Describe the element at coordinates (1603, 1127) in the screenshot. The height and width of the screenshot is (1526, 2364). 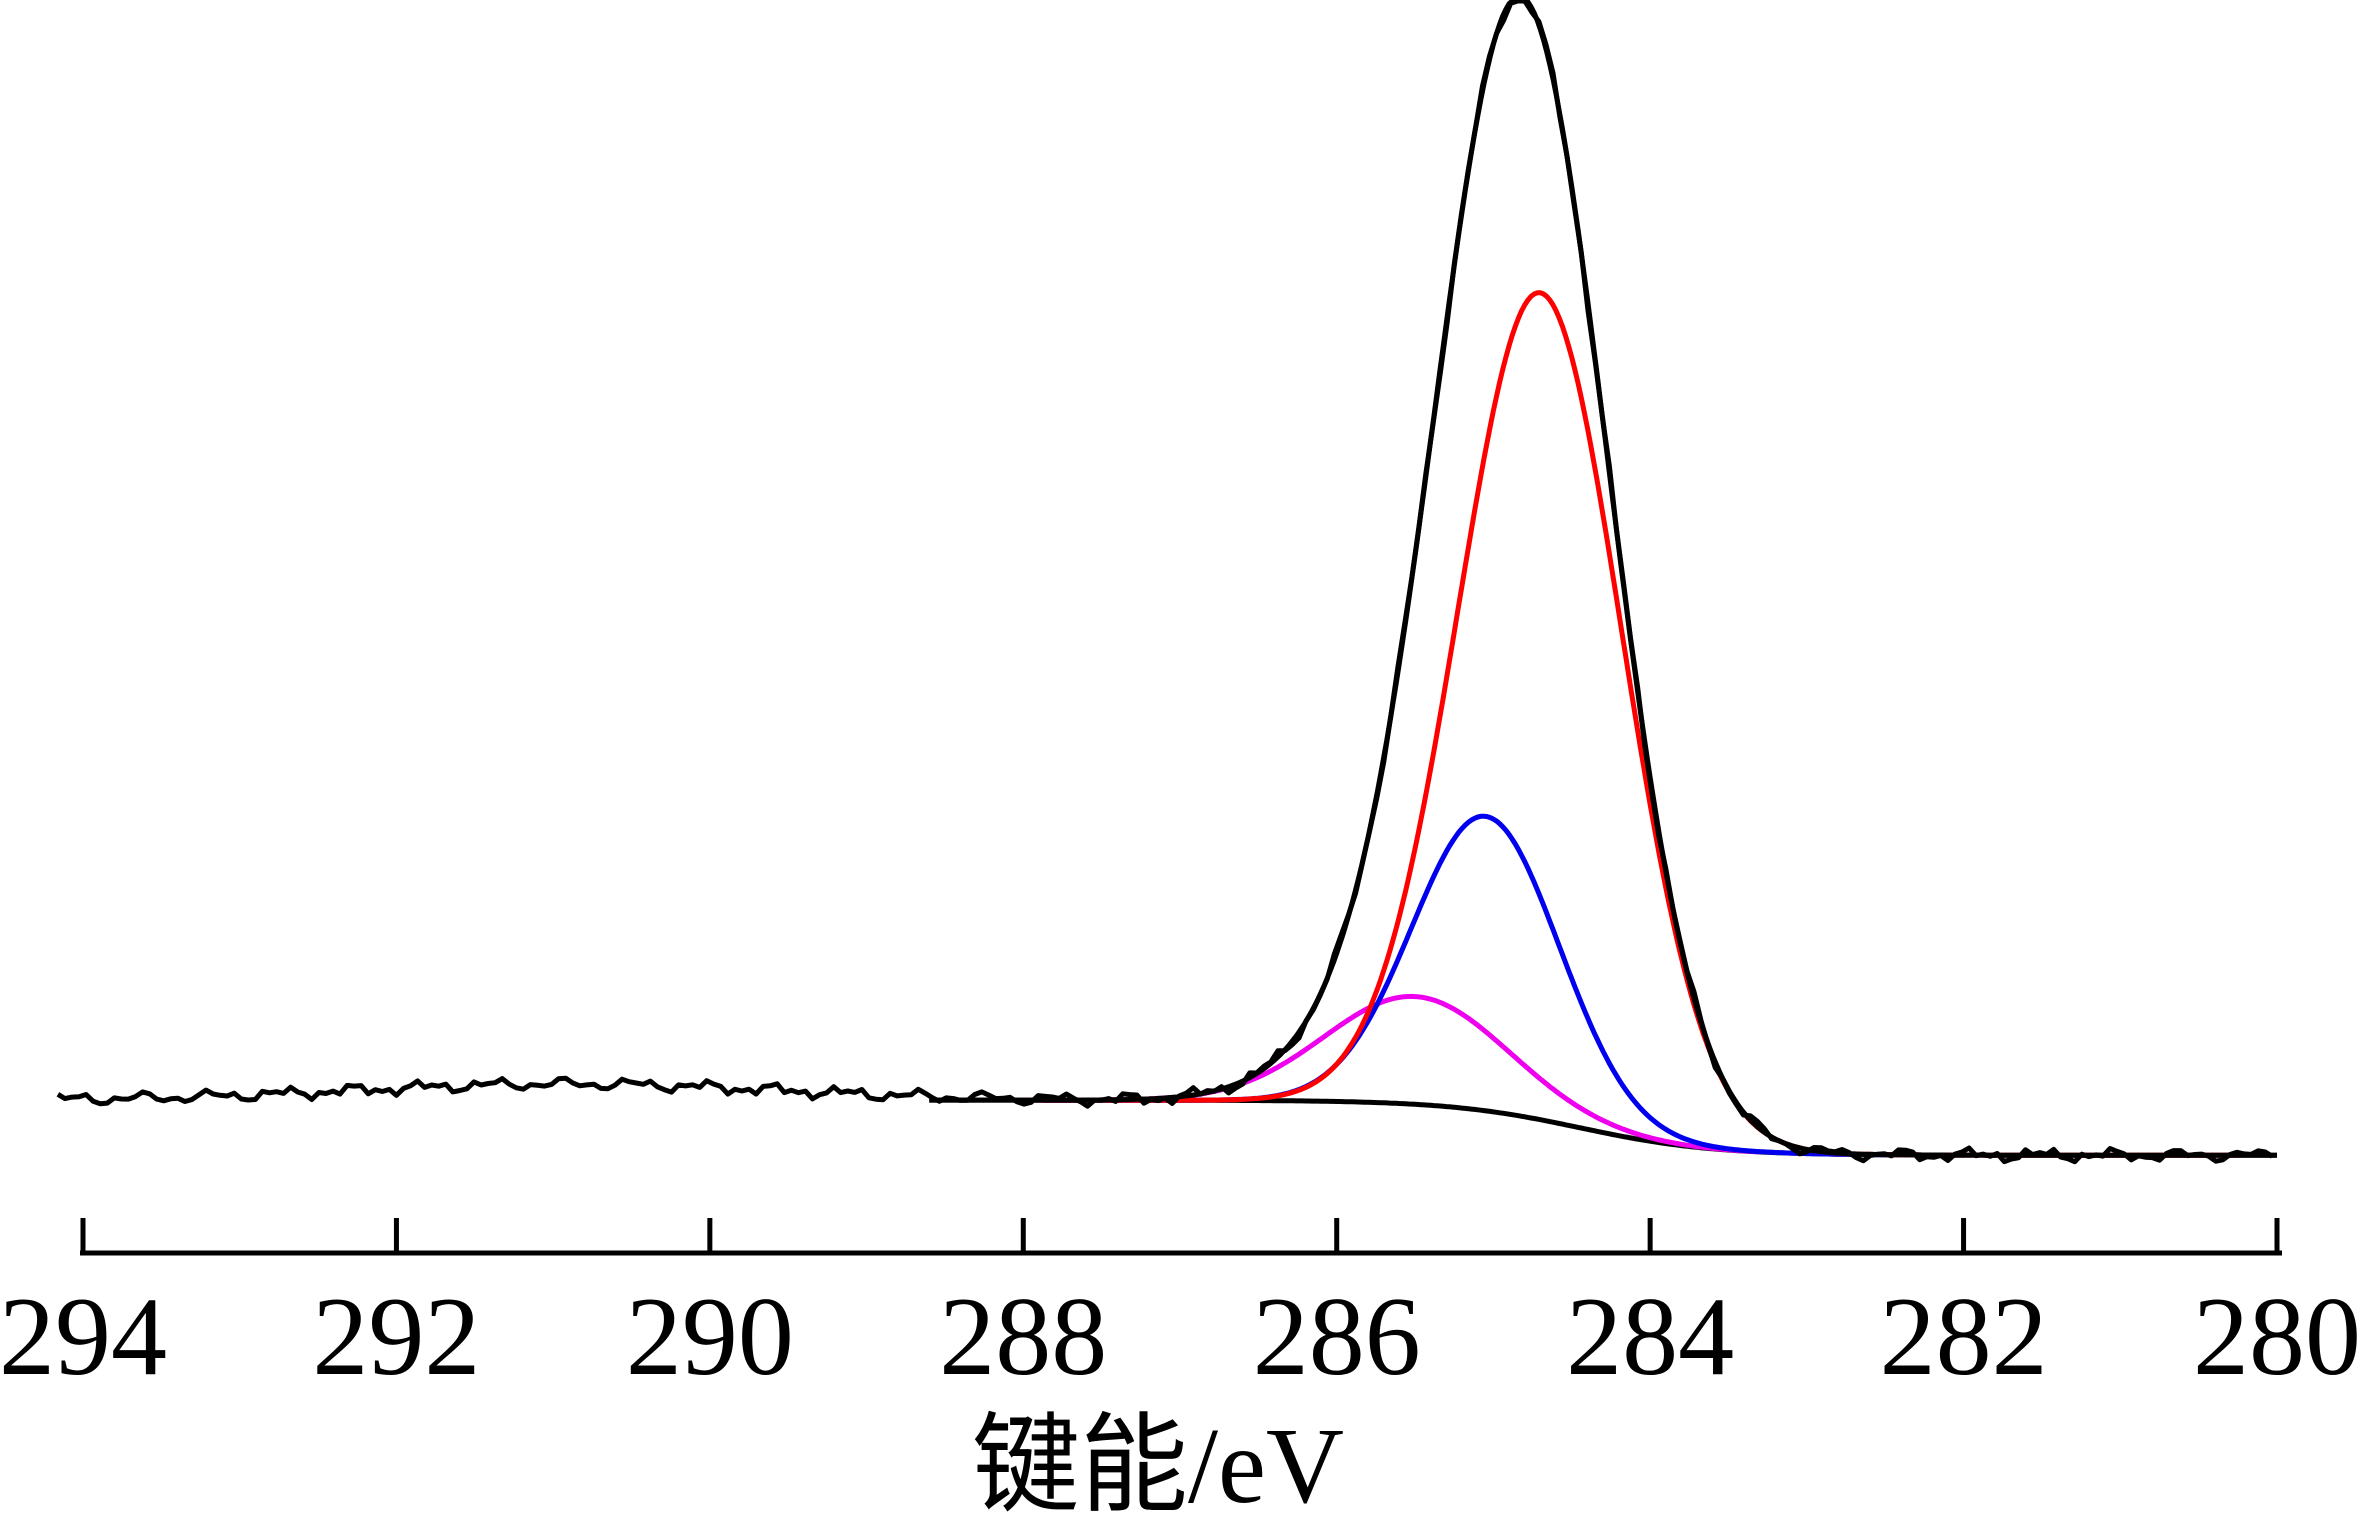
I see `series-background` at that location.